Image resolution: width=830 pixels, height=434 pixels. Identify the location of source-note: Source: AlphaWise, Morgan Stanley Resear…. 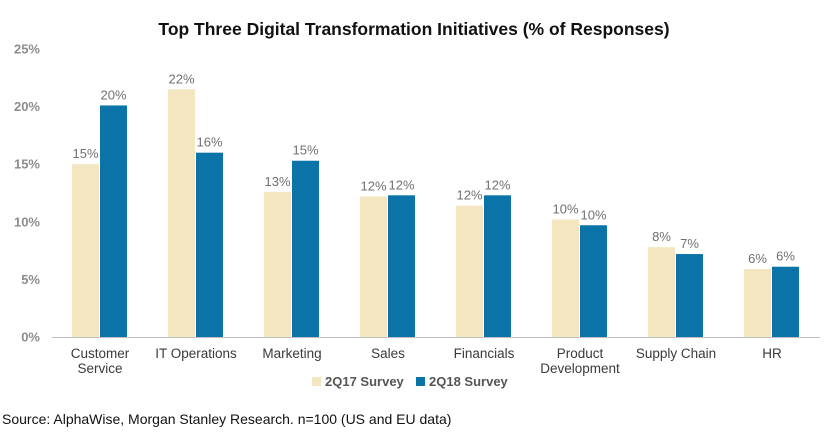
(227, 419).